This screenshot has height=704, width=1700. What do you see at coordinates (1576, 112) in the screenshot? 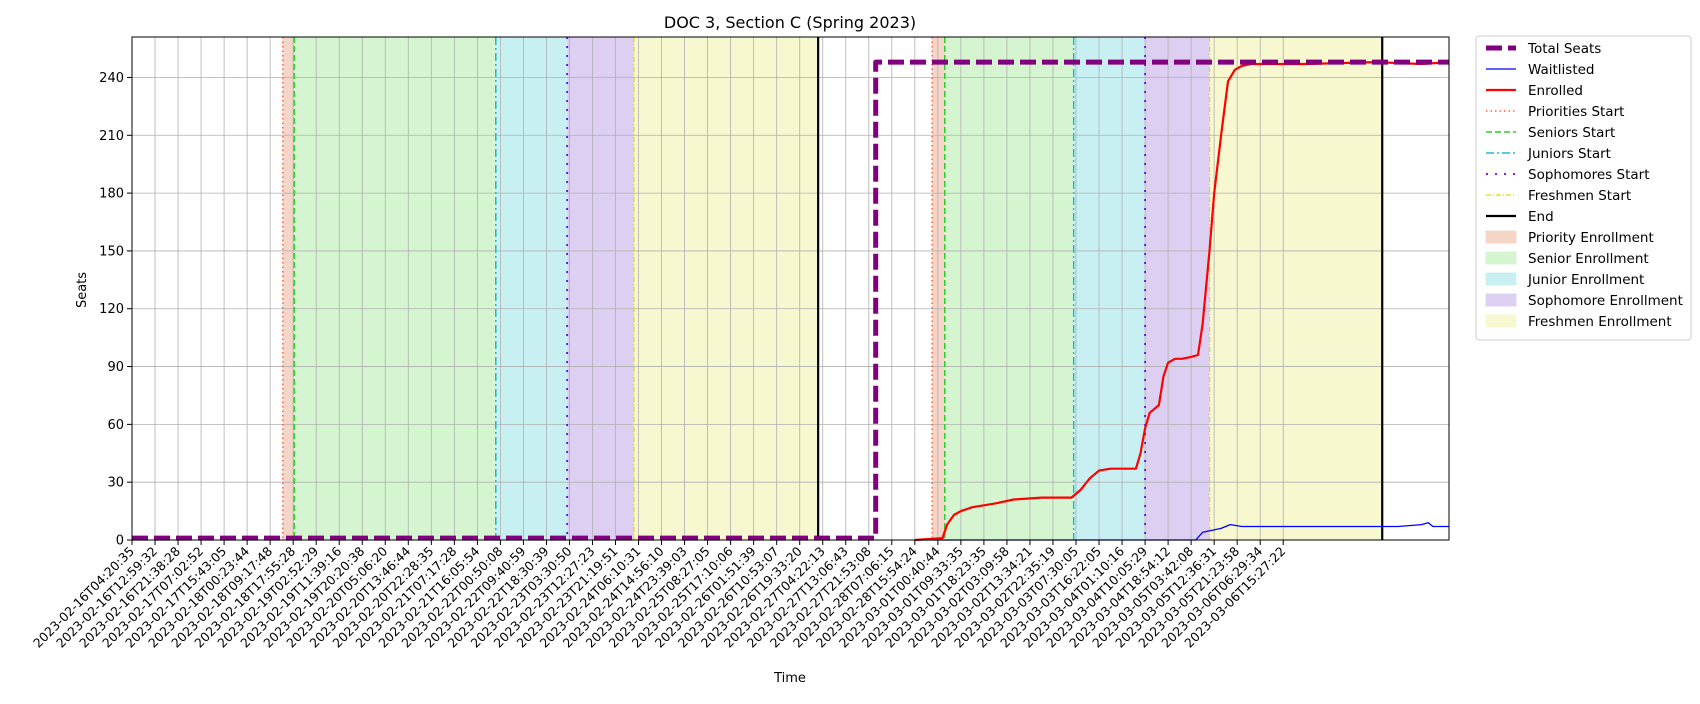
I see `legend-label: Priorities Start` at bounding box center [1576, 112].